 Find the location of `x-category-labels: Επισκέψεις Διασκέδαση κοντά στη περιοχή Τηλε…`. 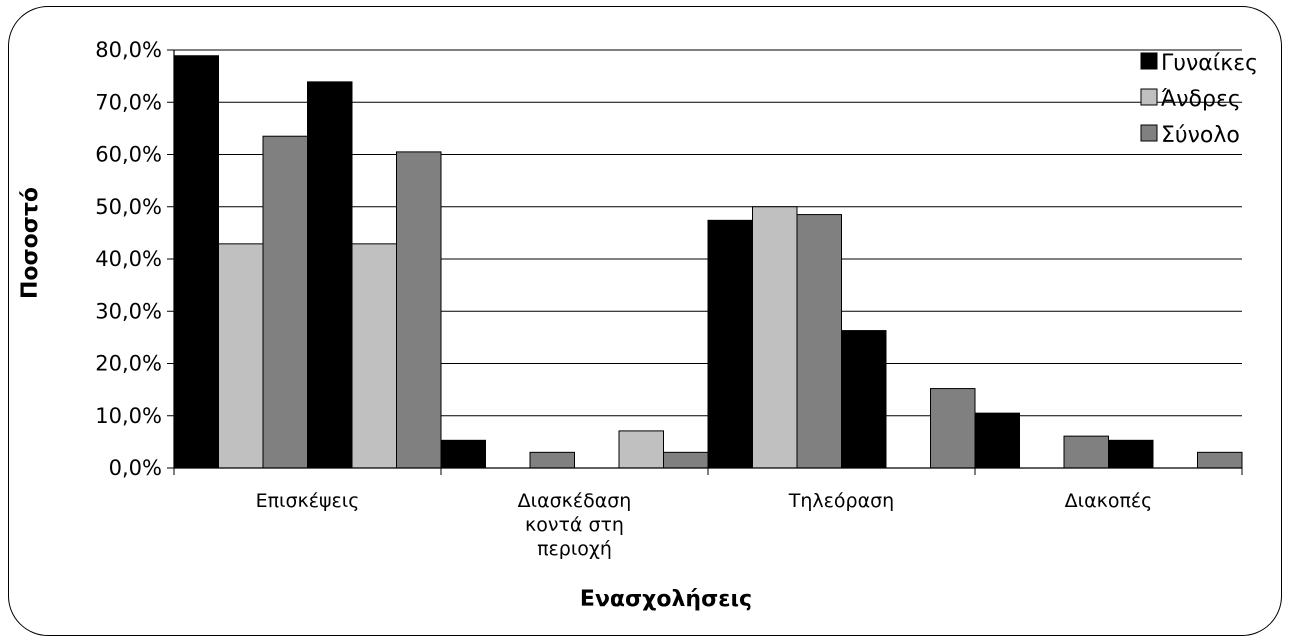

x-category-labels: Επισκέψεις Διασκέδαση κοντά στη περιοχή Τηλε… is located at coordinates (704, 525).